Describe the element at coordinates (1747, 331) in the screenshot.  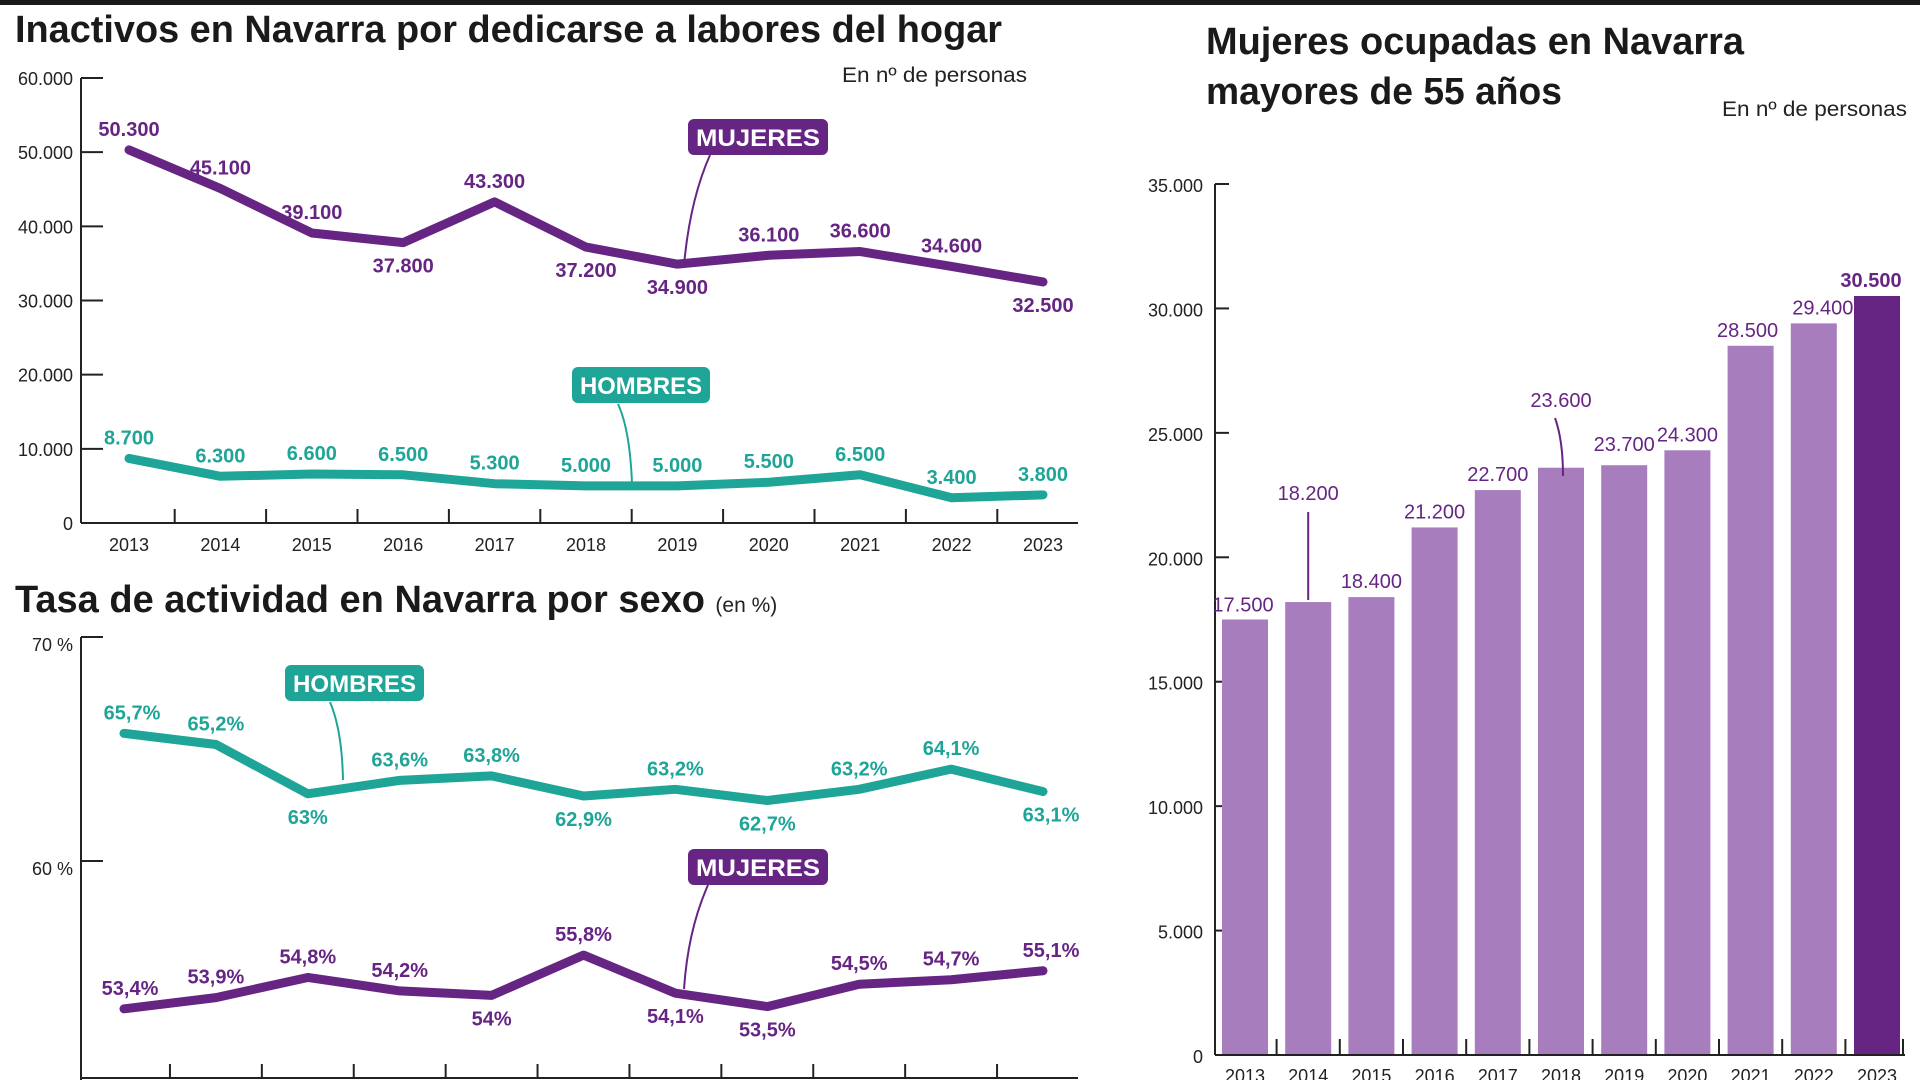
I see `bar-value-label: 28.500` at that location.